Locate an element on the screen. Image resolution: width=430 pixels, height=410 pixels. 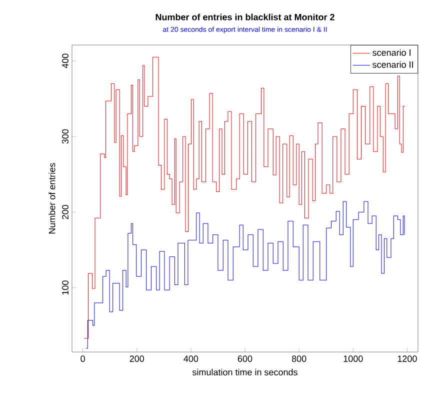
x-tick-label: 400 is located at coordinates (191, 359).